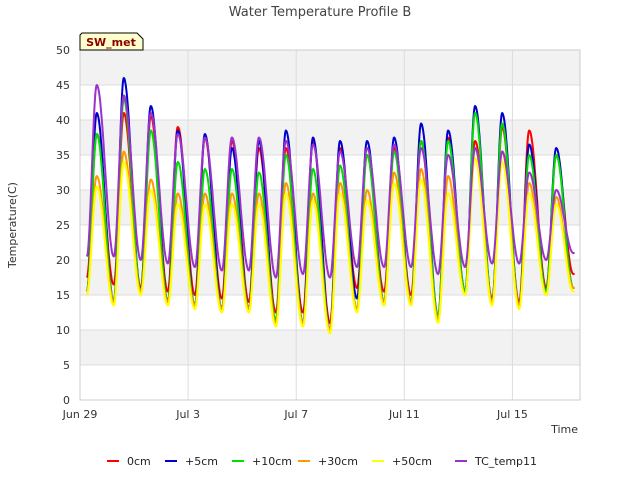 The height and width of the screenshot is (480, 640). I want to click on legend-label-30cm: +30cm, so click(338, 461).